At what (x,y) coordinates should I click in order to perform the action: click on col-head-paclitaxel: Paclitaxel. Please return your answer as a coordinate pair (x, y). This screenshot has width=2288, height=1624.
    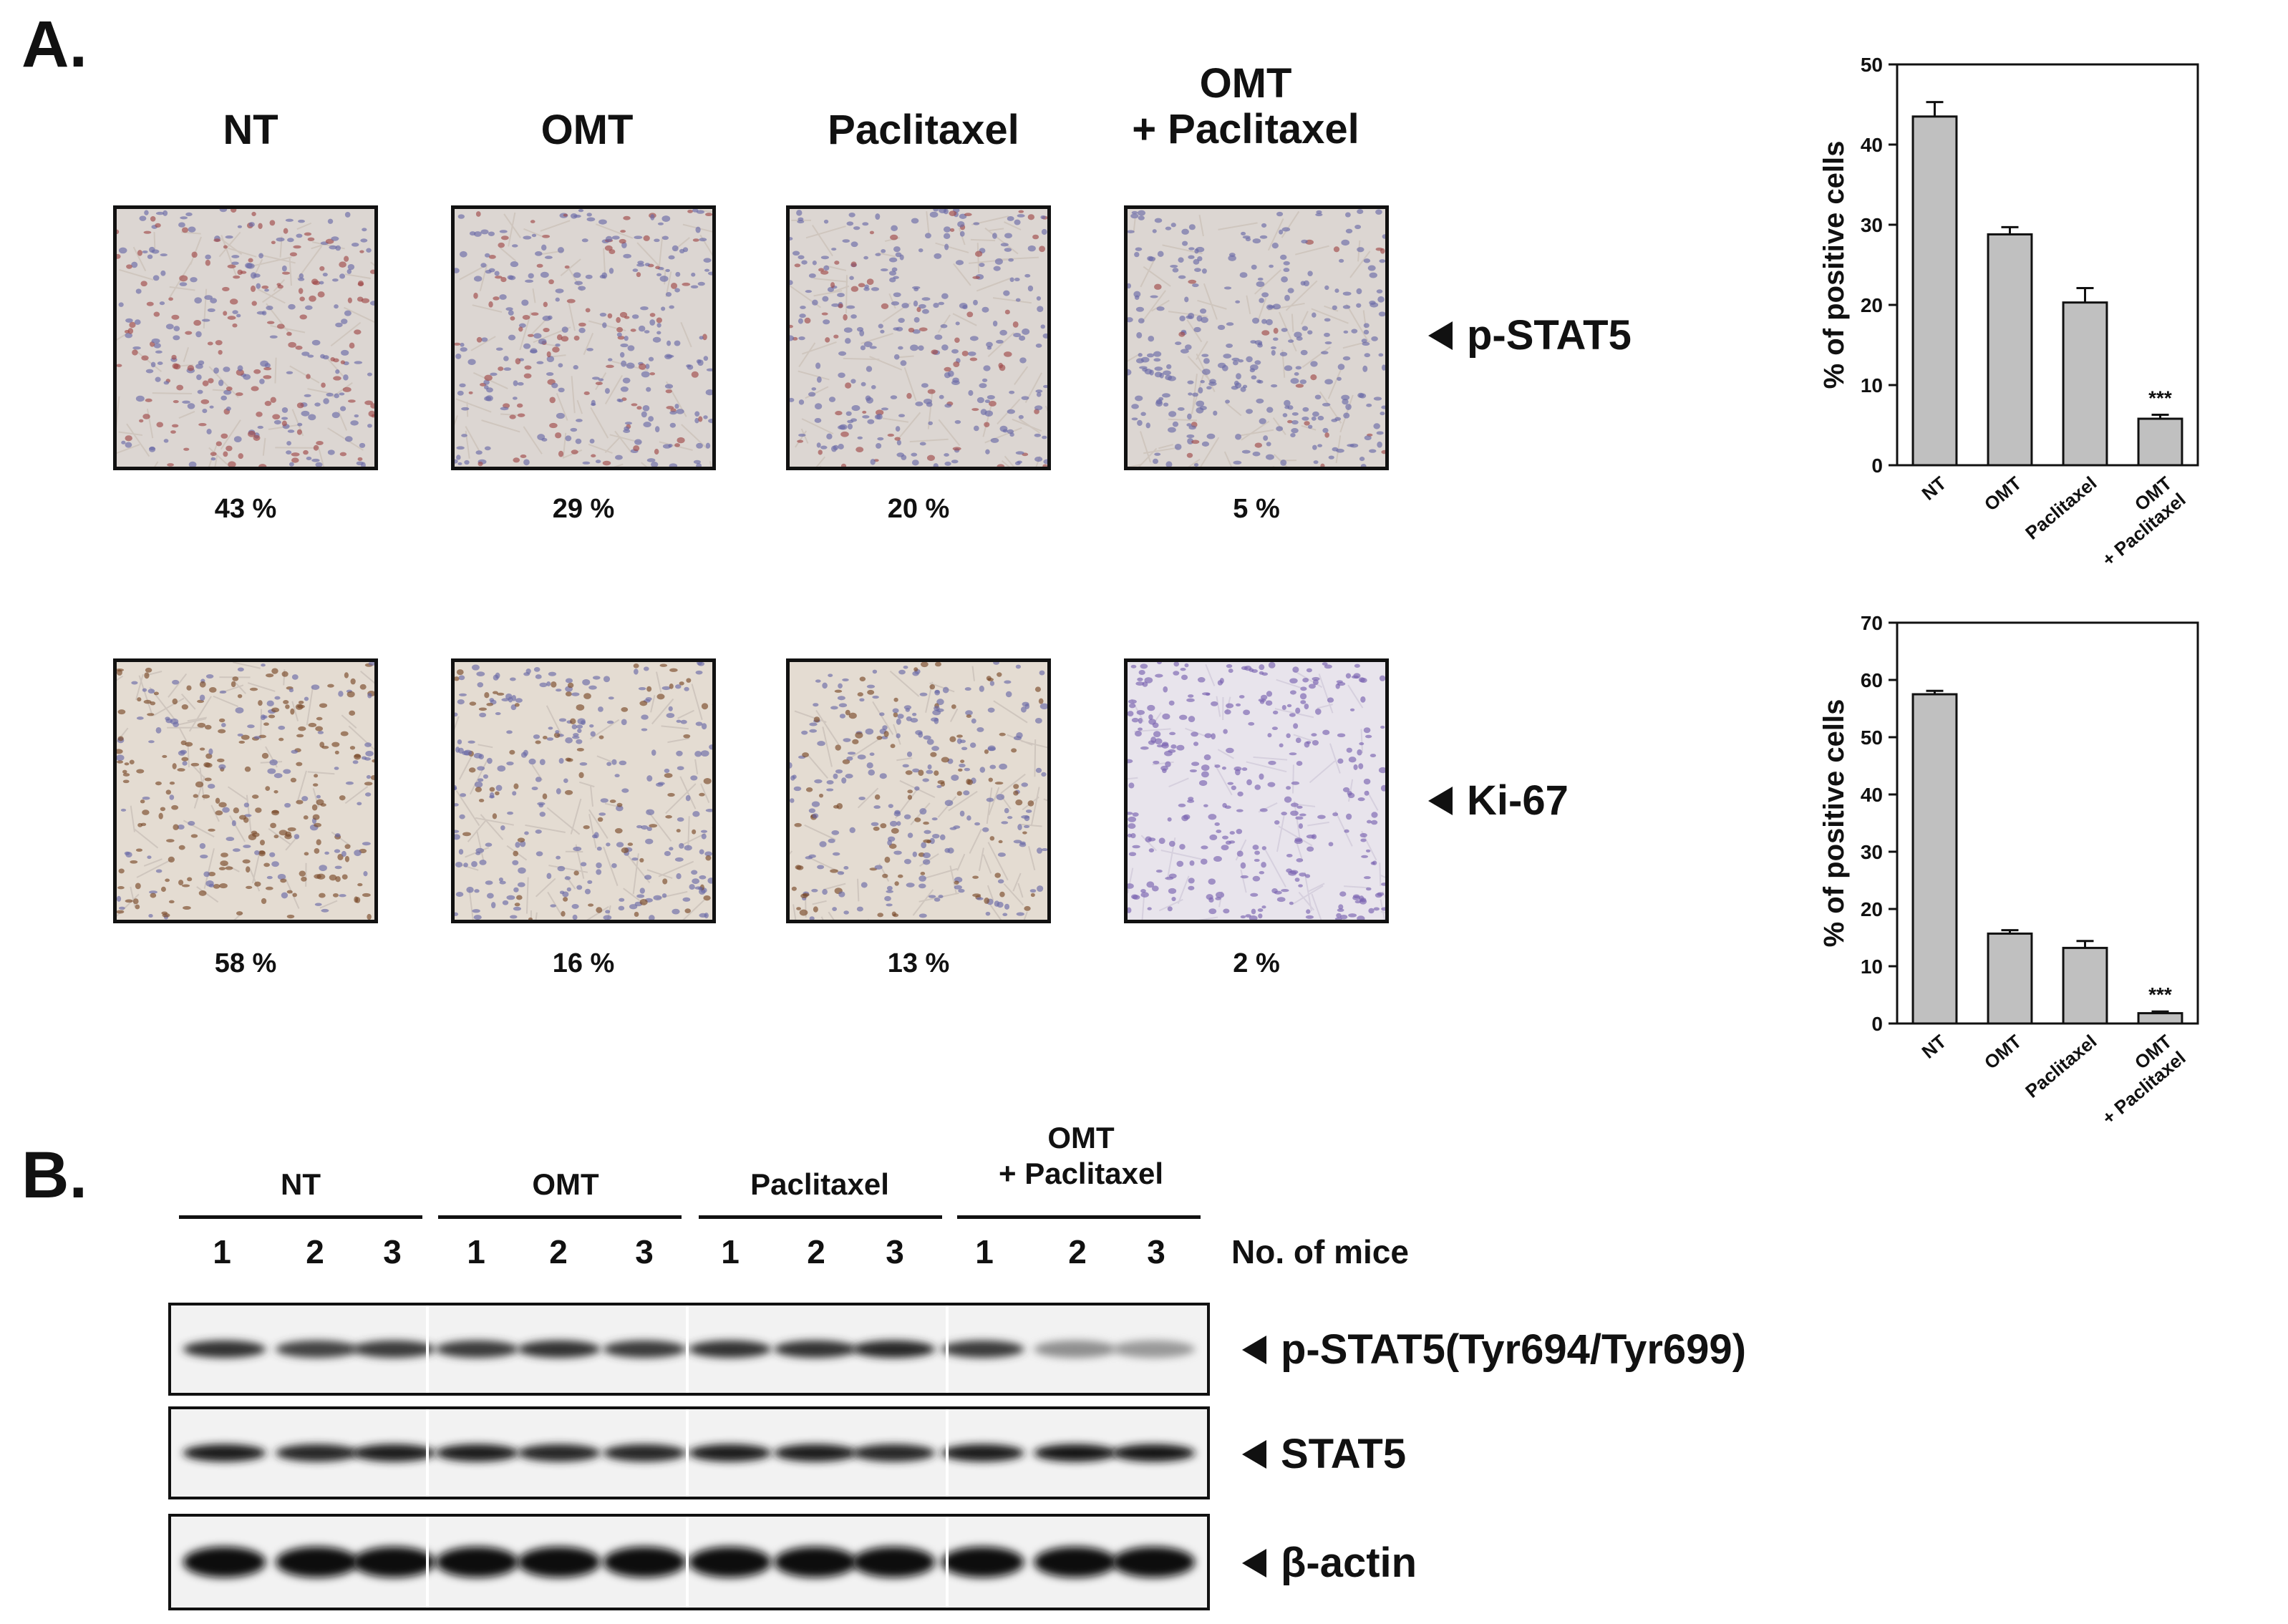
    Looking at the image, I should click on (923, 130).